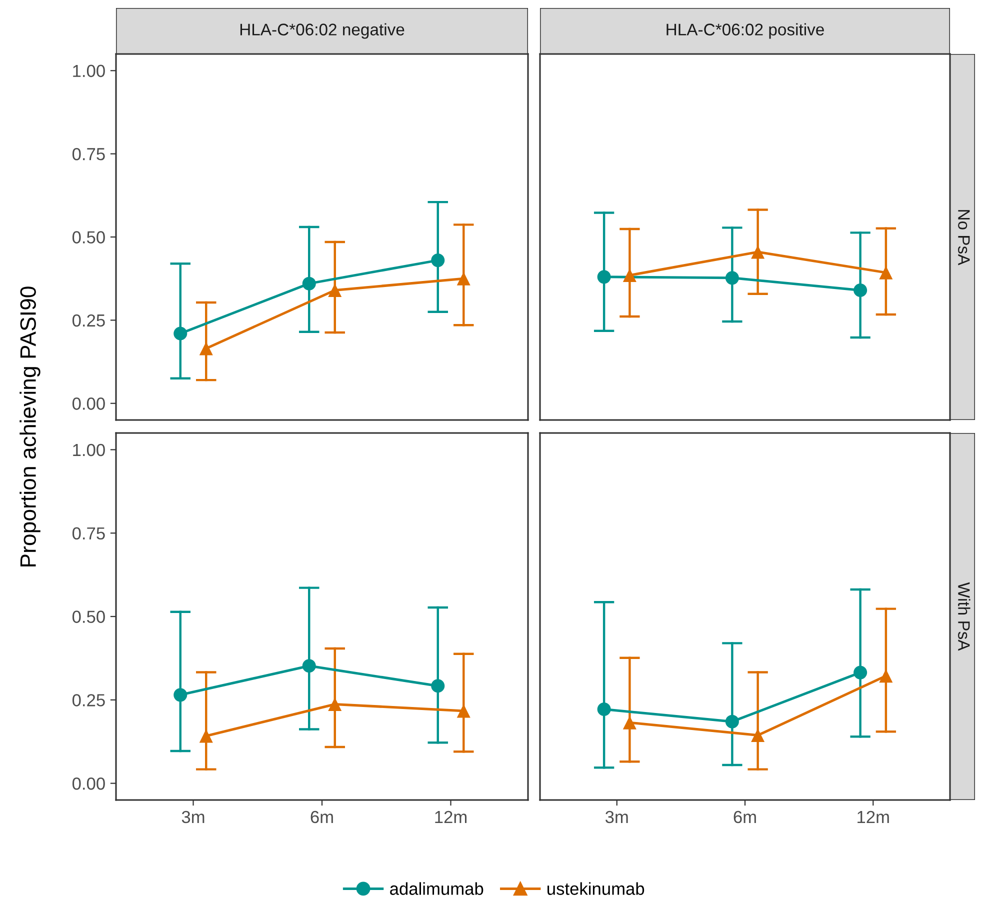 The image size is (989, 914). What do you see at coordinates (322, 31) in the screenshot?
I see `chart-title: HLA-C*06:02 negative` at bounding box center [322, 31].